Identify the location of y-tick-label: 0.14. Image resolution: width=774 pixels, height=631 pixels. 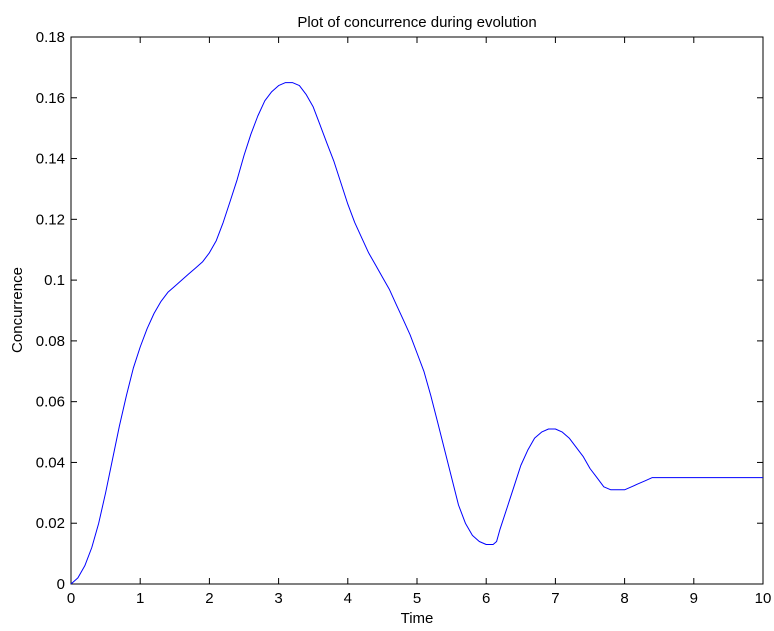
(50, 159).